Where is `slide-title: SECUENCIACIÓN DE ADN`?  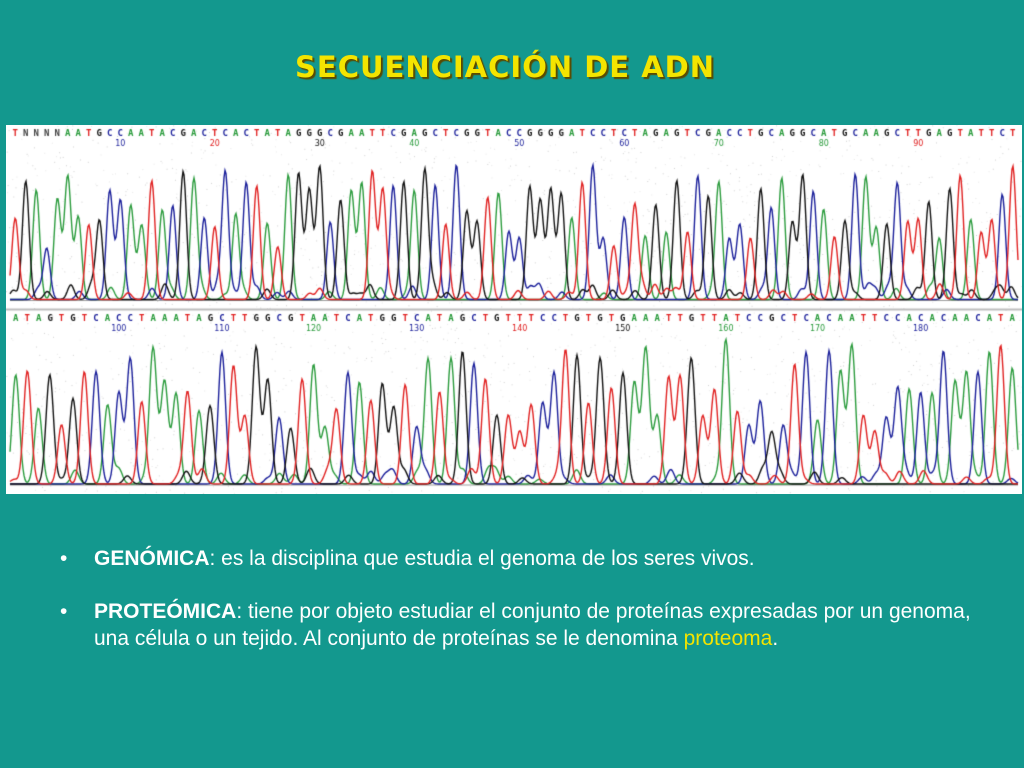 slide-title: SECUENCIACIÓN DE ADN is located at coordinates (505, 67).